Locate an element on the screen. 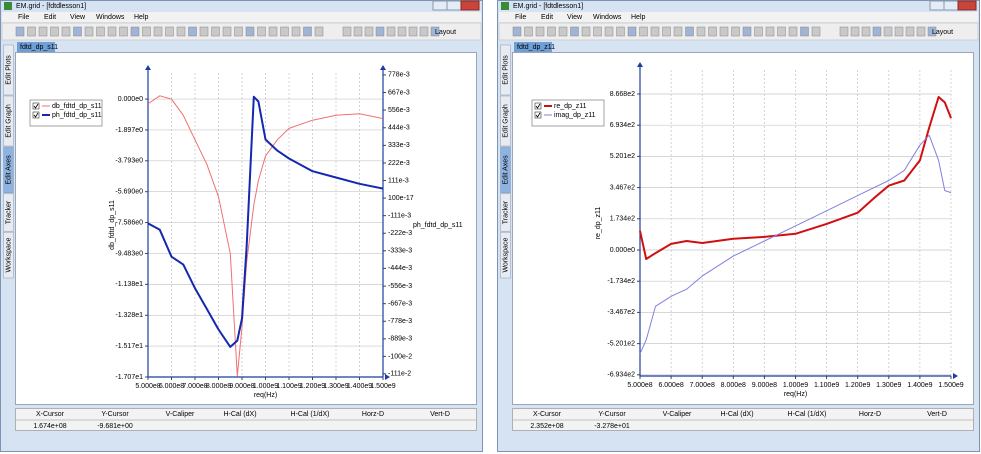 Image resolution: width=981 pixels, height=454 pixels. menu-item: View is located at coordinates (575, 17).